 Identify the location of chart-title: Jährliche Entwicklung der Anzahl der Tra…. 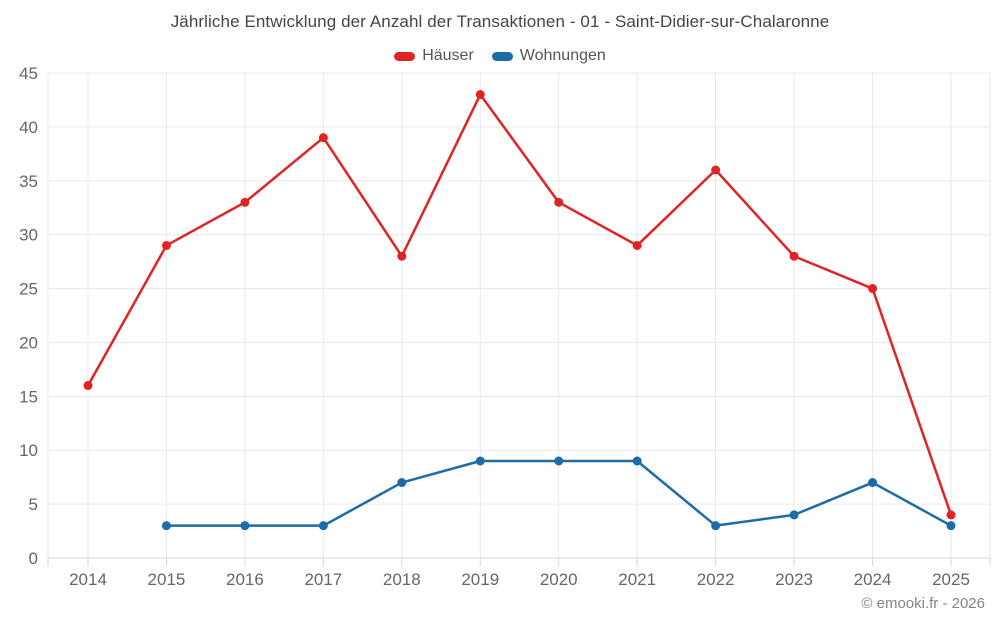
(500, 21).